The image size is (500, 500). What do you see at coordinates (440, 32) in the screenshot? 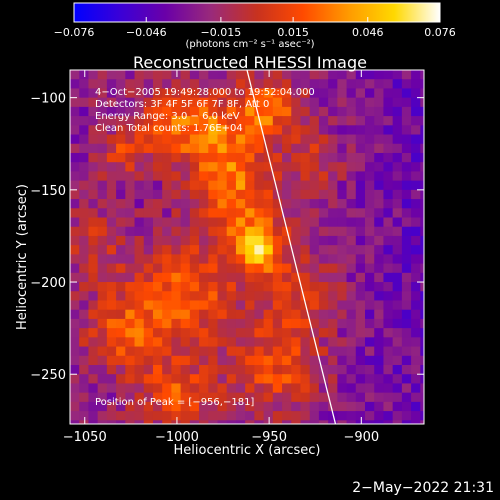
I see `colorbar-tick-label: 0.076` at bounding box center [440, 32].